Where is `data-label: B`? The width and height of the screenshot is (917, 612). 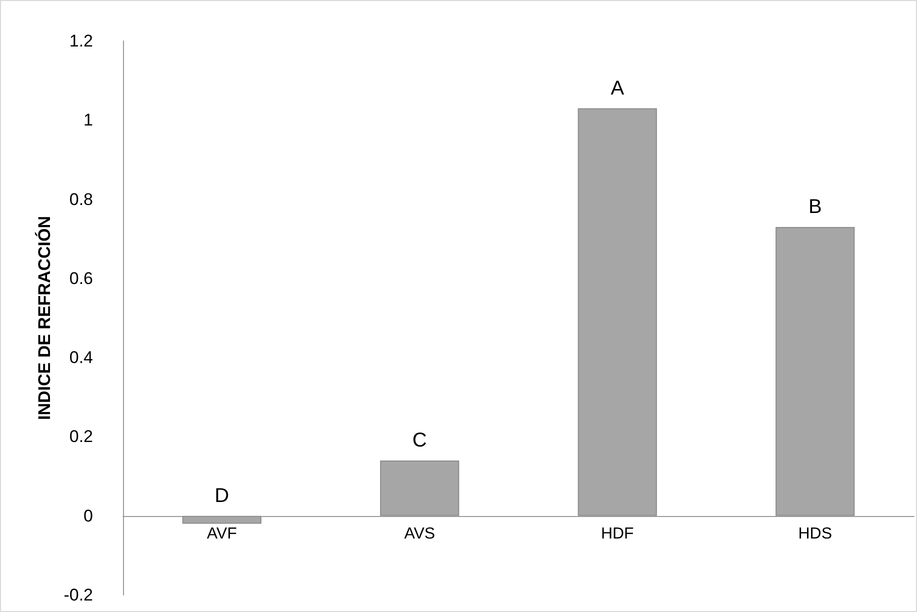
data-label: B is located at coordinates (815, 207).